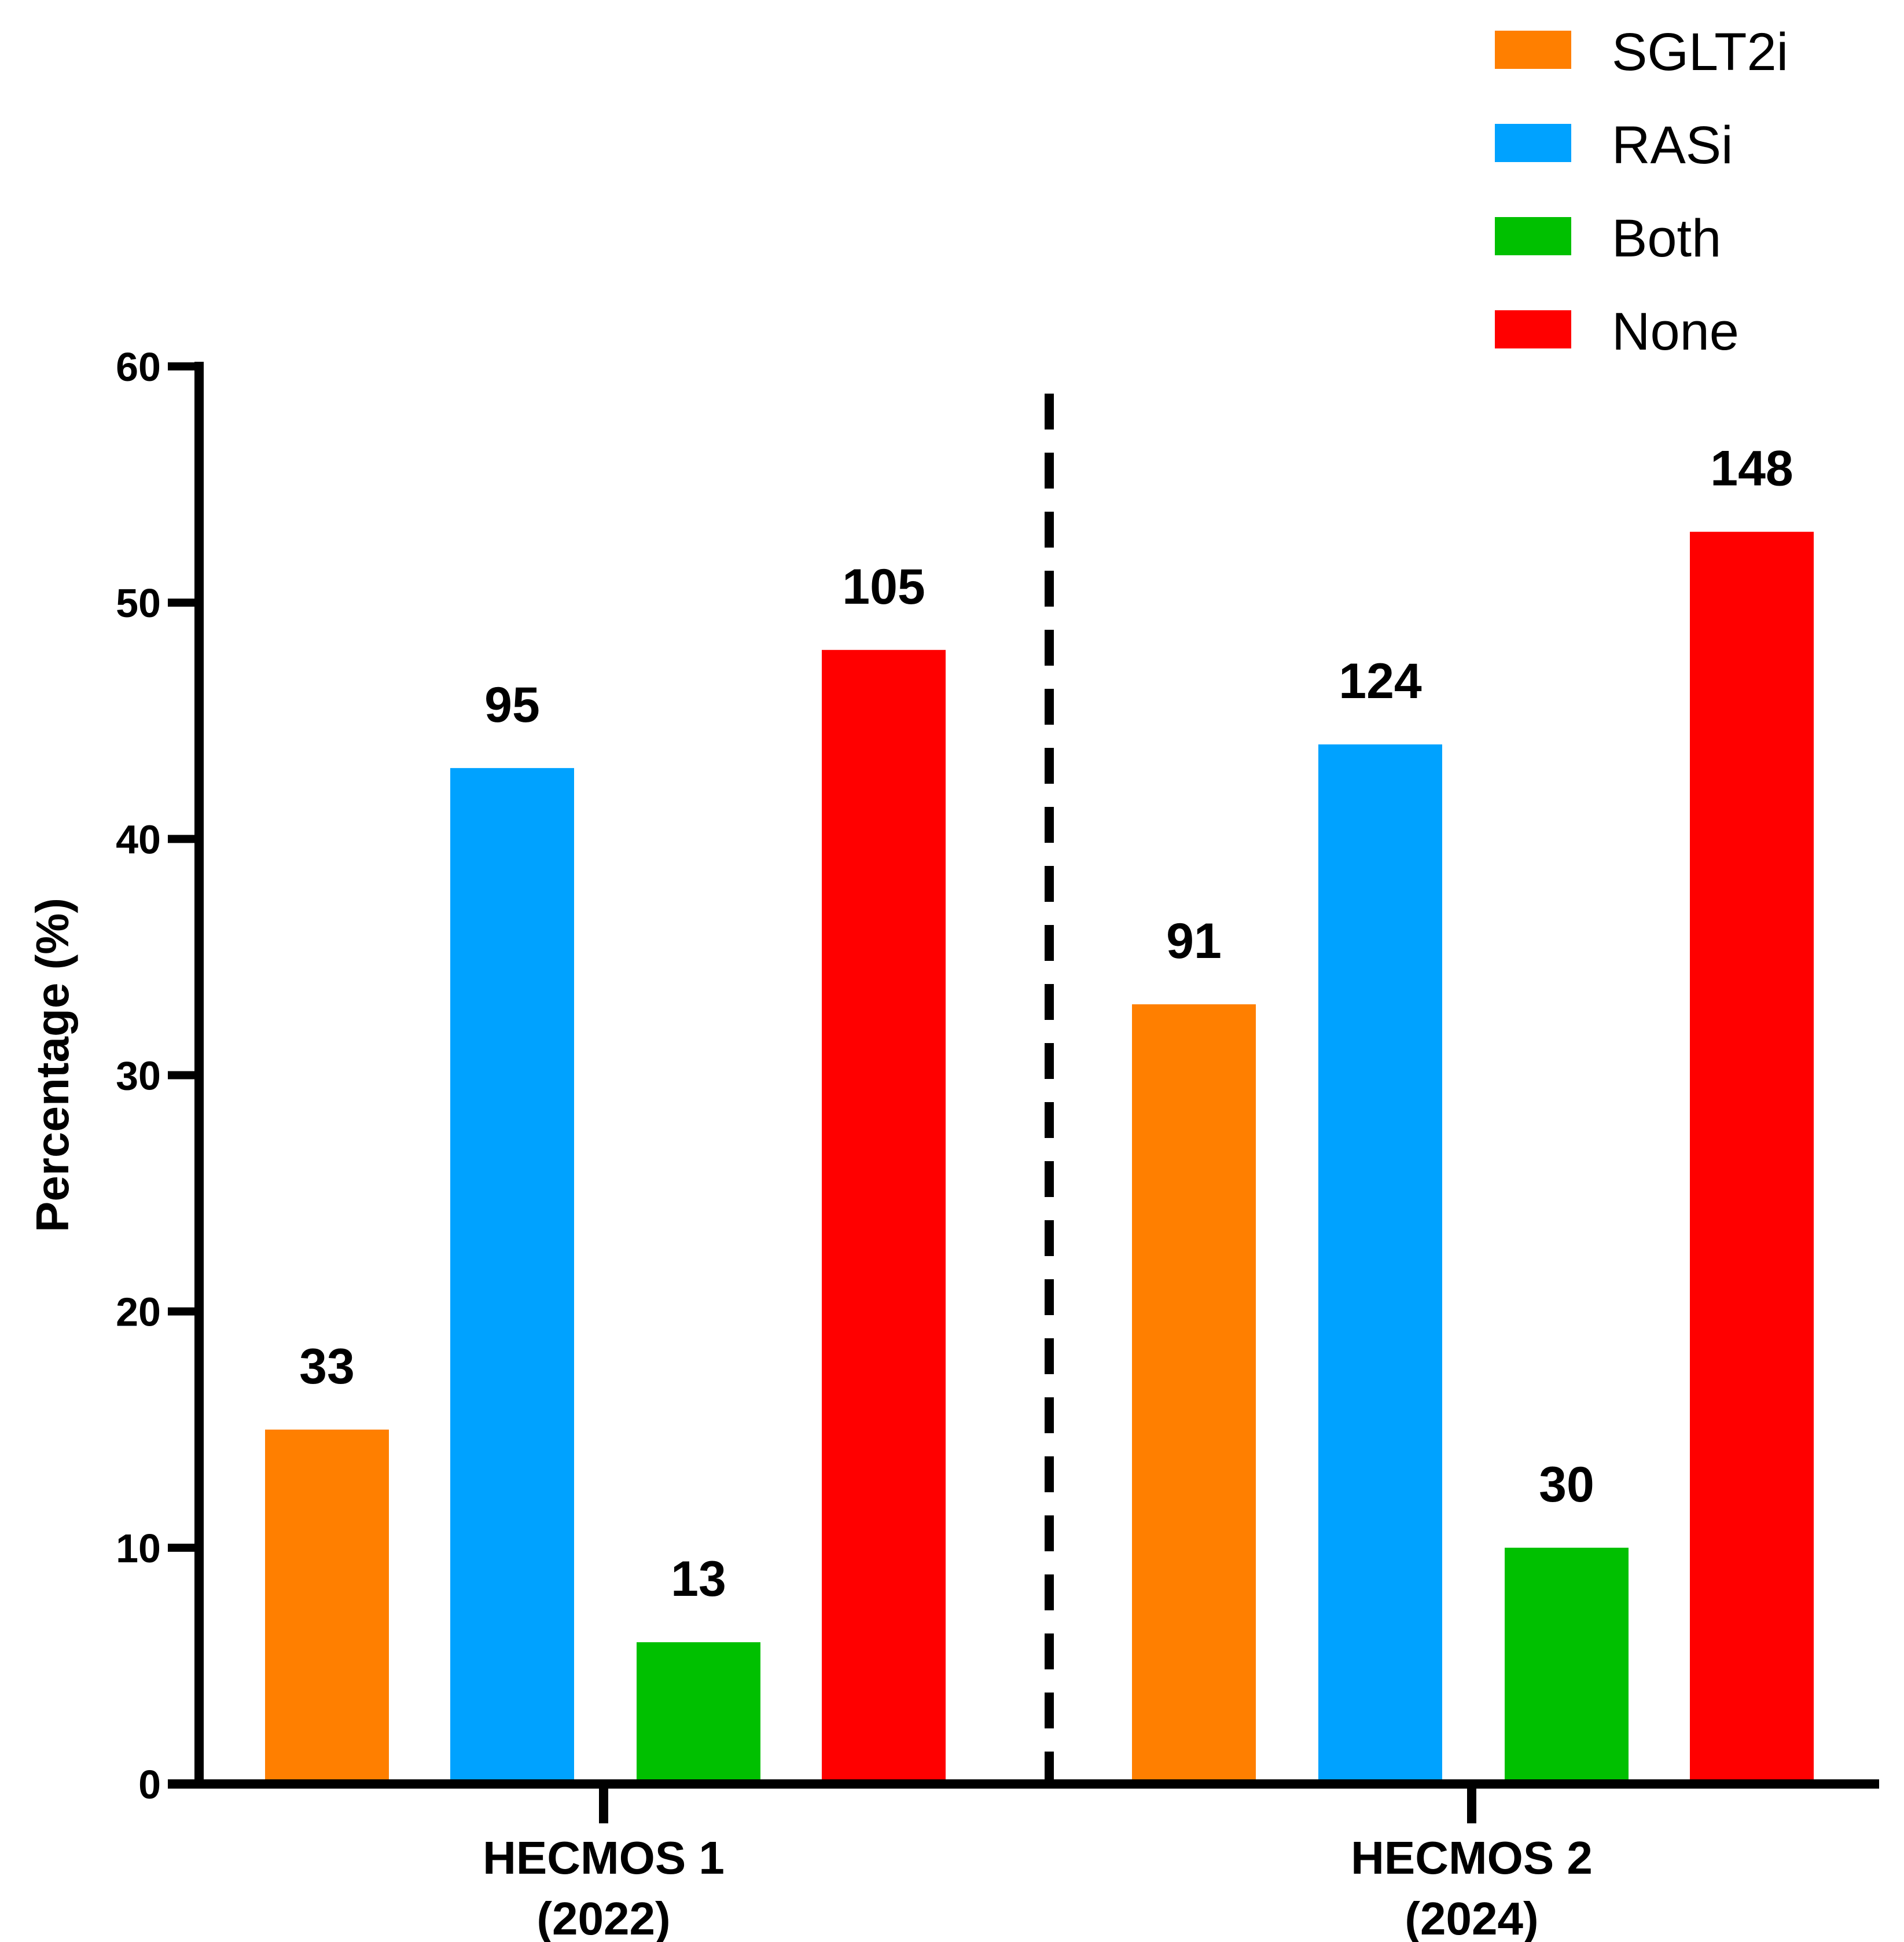 The height and width of the screenshot is (1942, 1904). What do you see at coordinates (1675, 332) in the screenshot?
I see `legend-label-none: None` at bounding box center [1675, 332].